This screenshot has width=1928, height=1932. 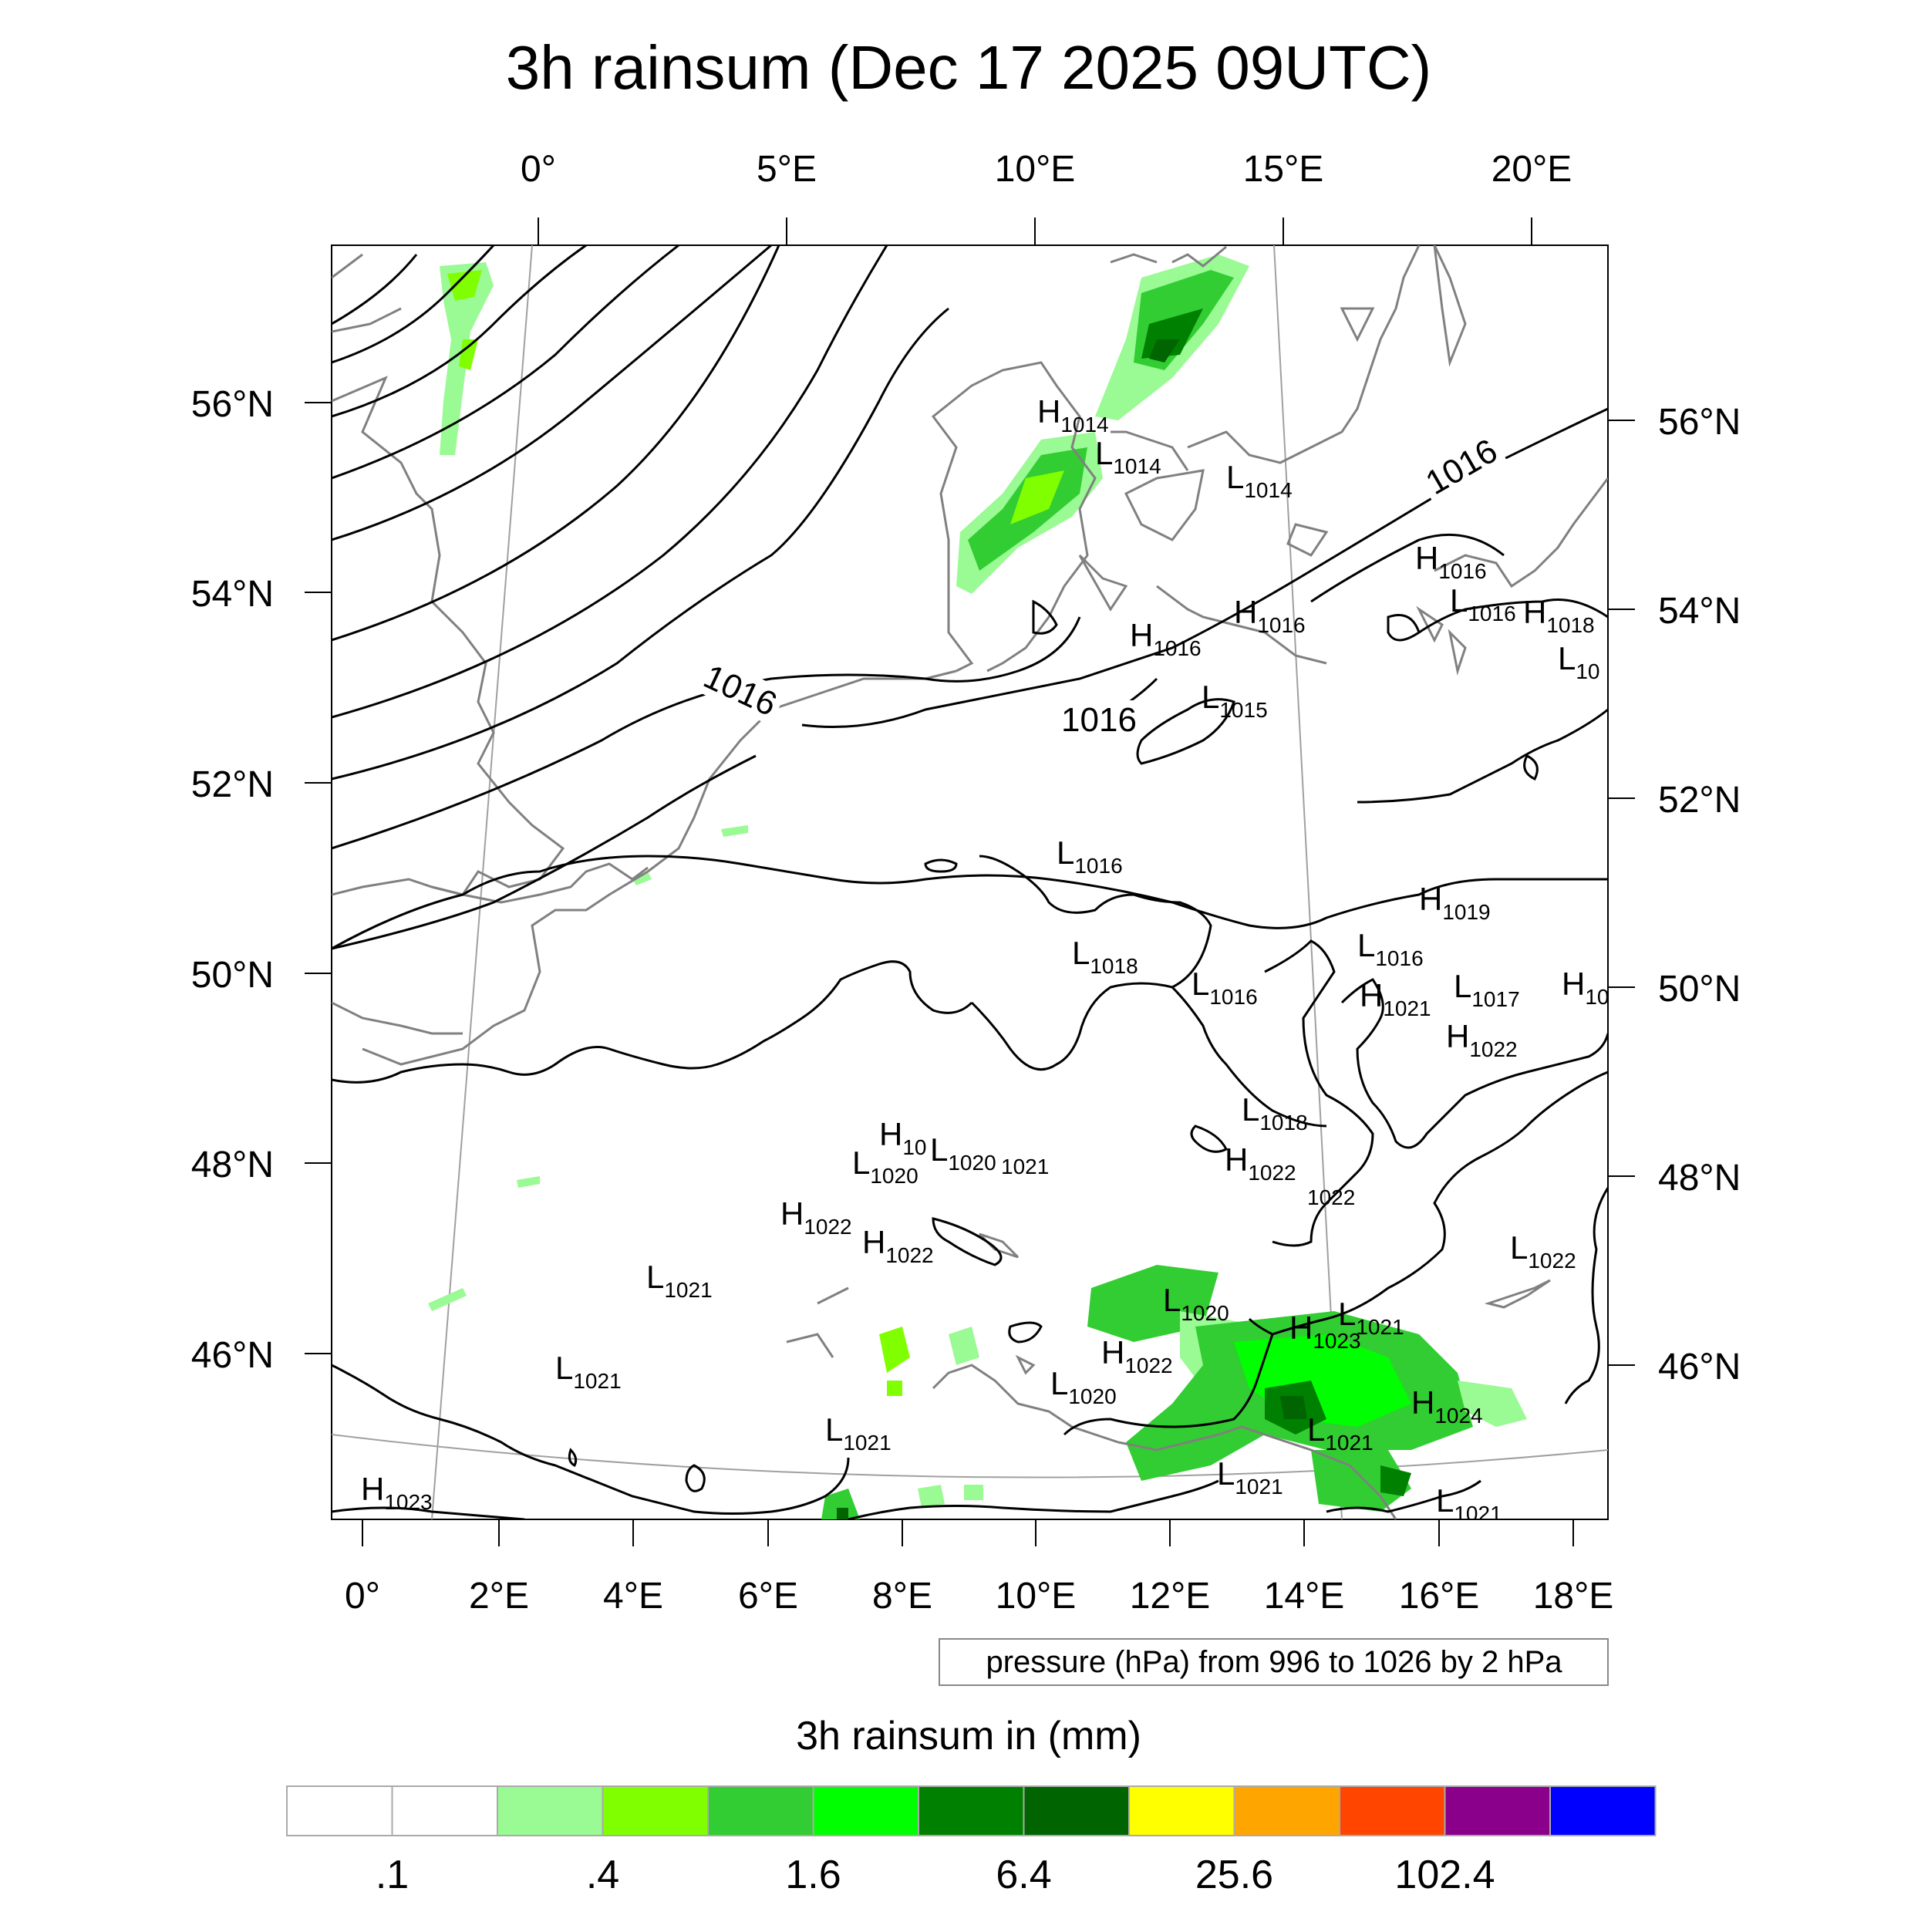 I want to click on pressure-center-label: L1018, so click(x=1275, y=1113).